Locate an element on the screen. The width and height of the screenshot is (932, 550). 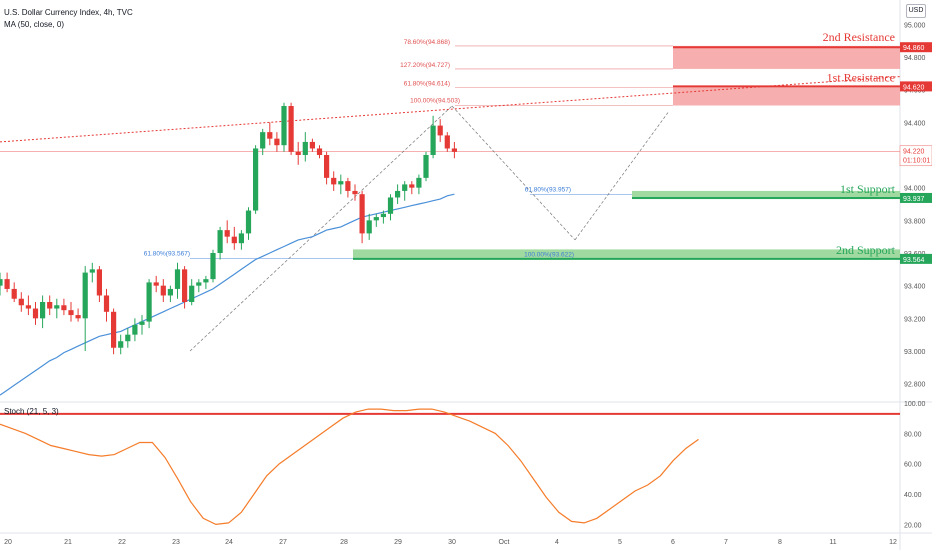
resistance-2-label: 2nd Resistance is located at coordinates (859, 37).